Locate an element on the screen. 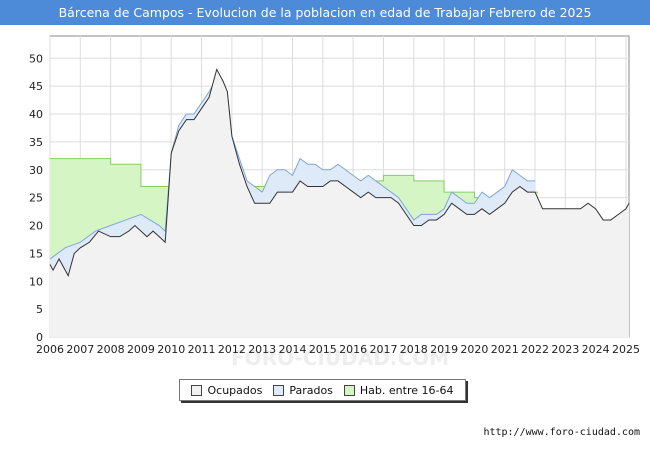 This screenshot has height=450, width=650. y-tick-label: 20 is located at coordinates (36, 226).